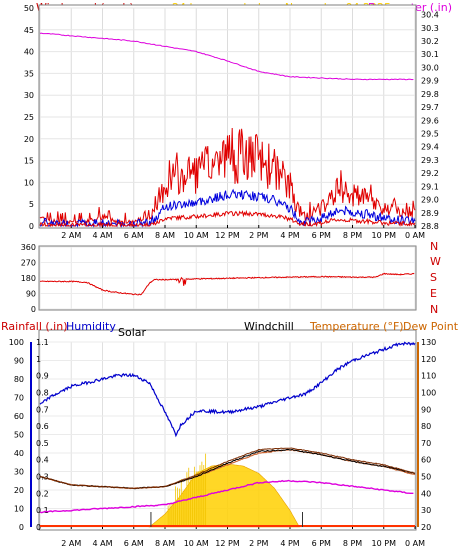 The width and height of the screenshot is (462, 554). Describe the element at coordinates (71, 543) in the screenshot. I see `p3-xtick-label: 2 AM` at that location.